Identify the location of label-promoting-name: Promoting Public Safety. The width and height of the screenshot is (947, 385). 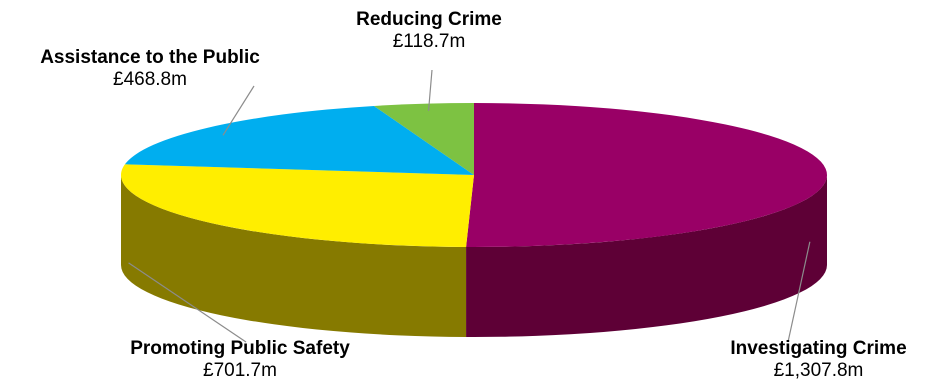
(240, 348).